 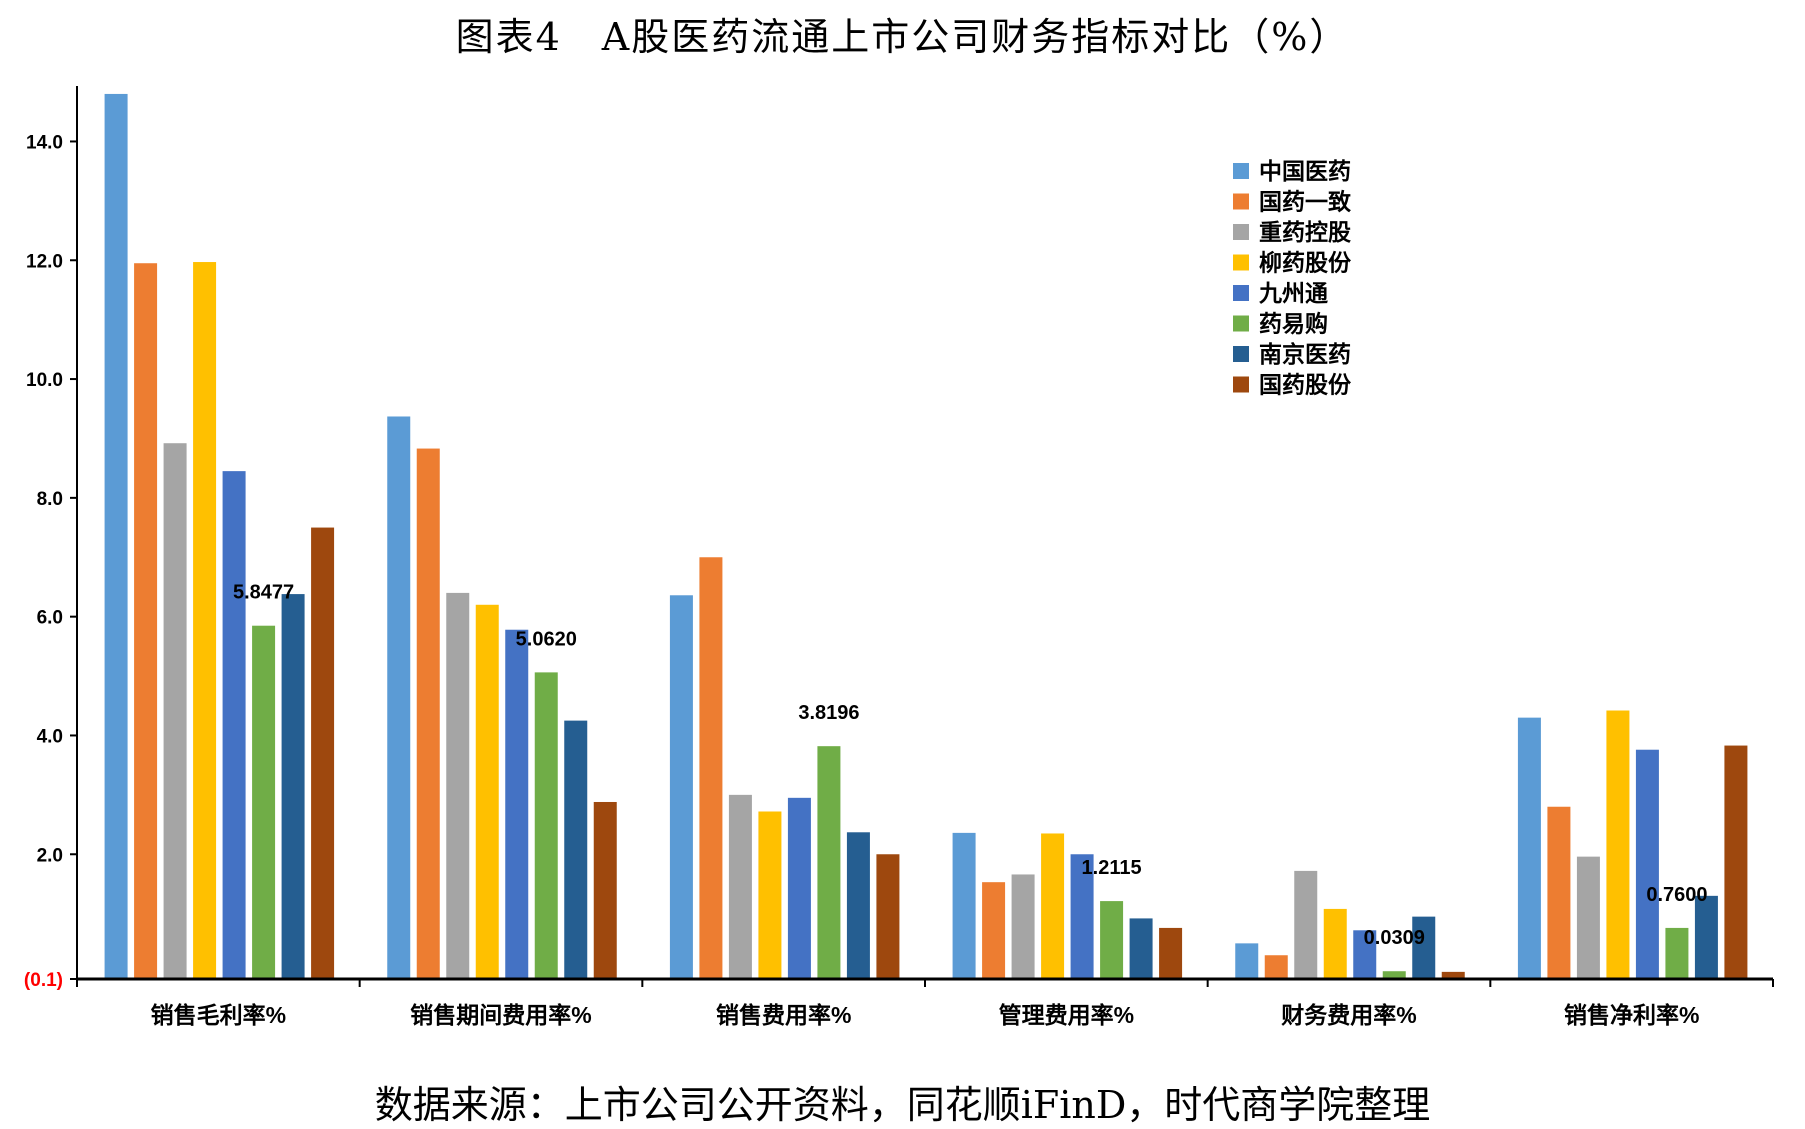 What do you see at coordinates (50, 736) in the screenshot?
I see `y-tick-label: 4.0` at bounding box center [50, 736].